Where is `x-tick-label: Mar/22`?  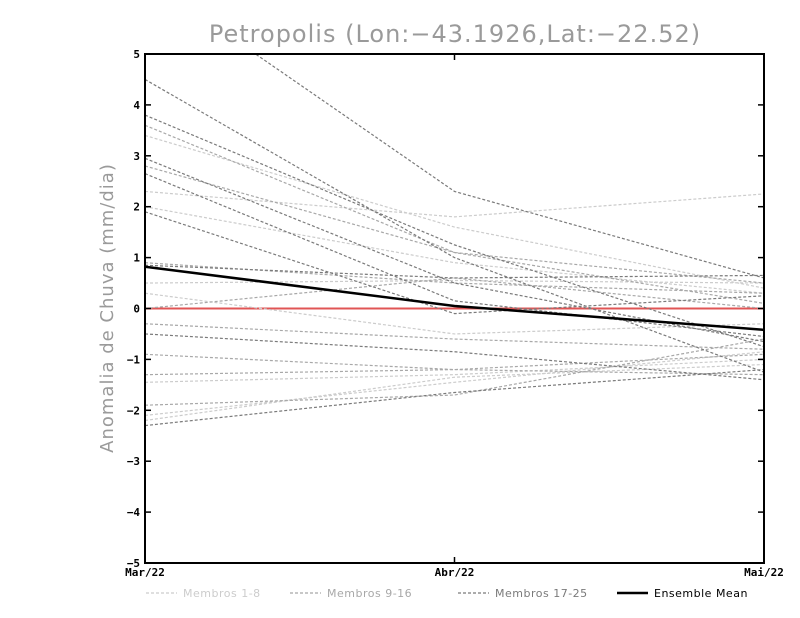 x-tick-label: Mar/22 is located at coordinates (145, 572).